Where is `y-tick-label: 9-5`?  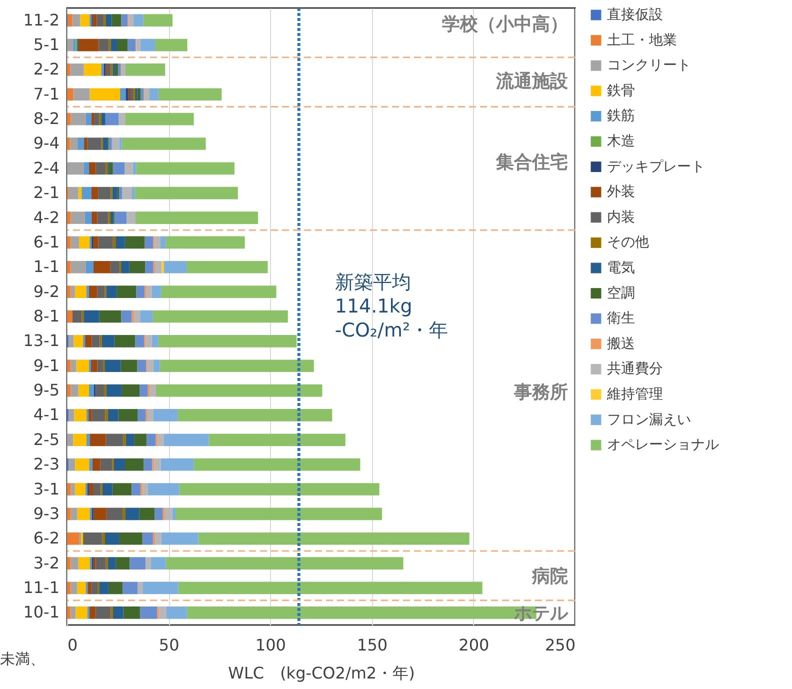 y-tick-label: 9-5 is located at coordinates (46, 390).